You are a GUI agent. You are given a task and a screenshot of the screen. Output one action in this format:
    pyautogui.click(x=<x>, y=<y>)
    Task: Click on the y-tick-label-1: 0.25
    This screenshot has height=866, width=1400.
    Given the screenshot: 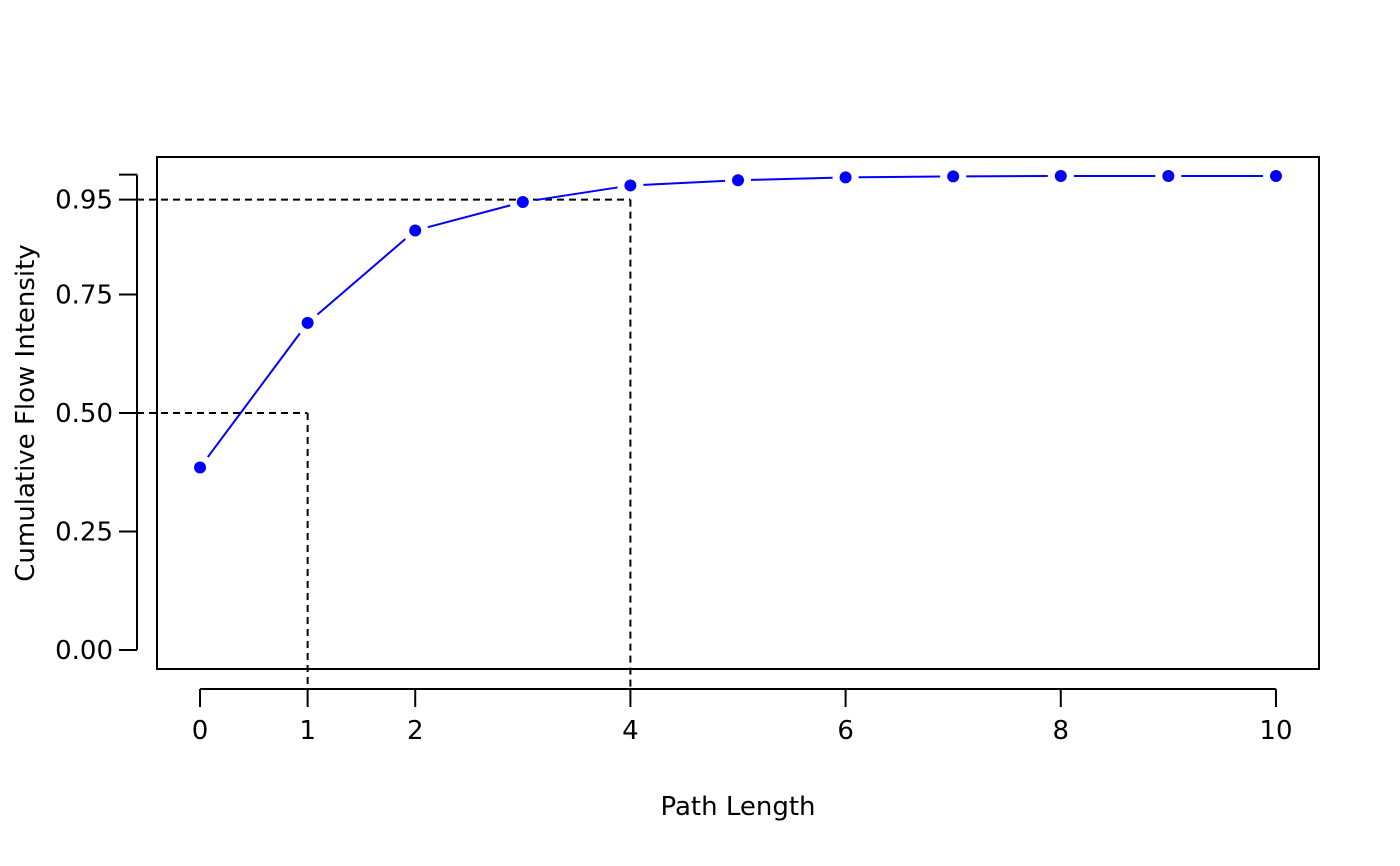 What is the action you would take?
    pyautogui.click(x=84, y=533)
    